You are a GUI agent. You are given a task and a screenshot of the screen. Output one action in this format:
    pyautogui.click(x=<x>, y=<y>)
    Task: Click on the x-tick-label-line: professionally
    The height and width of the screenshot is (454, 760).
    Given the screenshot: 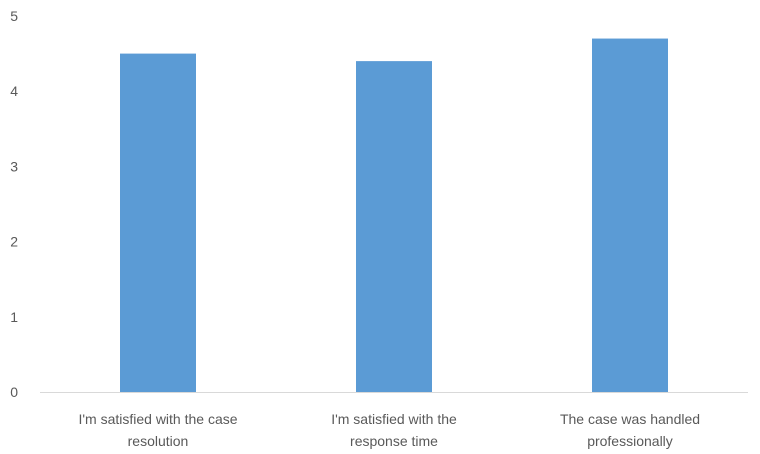 What is the action you would take?
    pyautogui.click(x=630, y=441)
    